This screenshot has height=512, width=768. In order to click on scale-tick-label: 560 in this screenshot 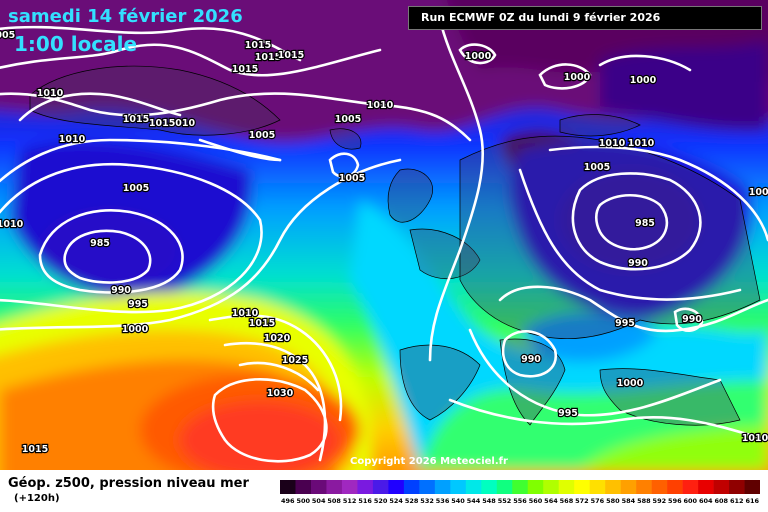, I will do `click(536, 501)`.